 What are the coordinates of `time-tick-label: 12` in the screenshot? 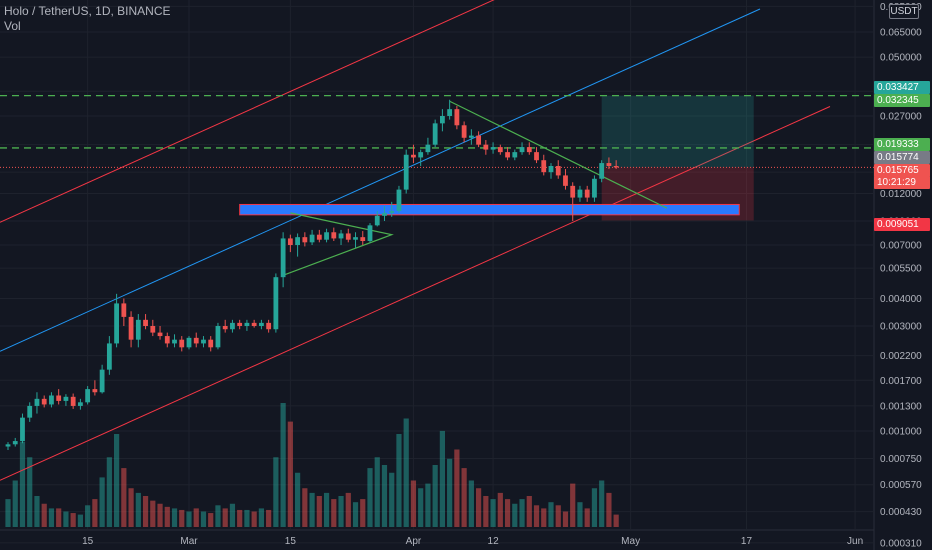 It's located at (494, 541).